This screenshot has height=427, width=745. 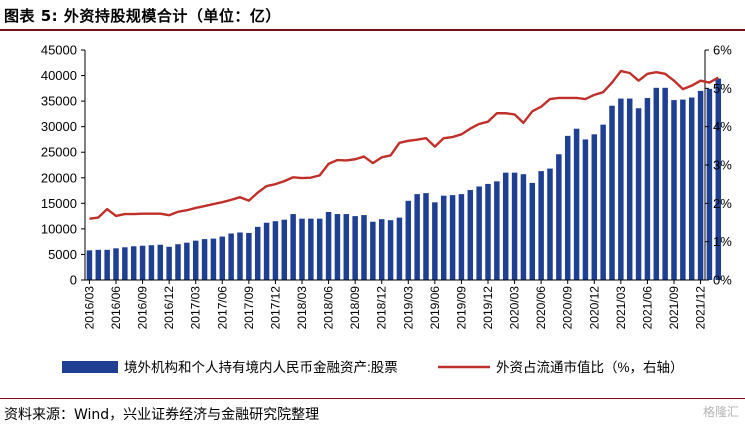 I want to click on y-left-tick-label: 5000, so click(x=62, y=254).